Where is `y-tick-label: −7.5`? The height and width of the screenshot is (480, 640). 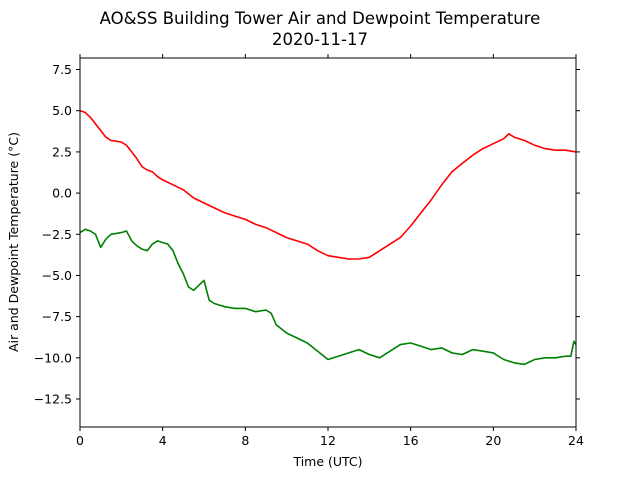
y-tick-label: −7.5 is located at coordinates (57, 316).